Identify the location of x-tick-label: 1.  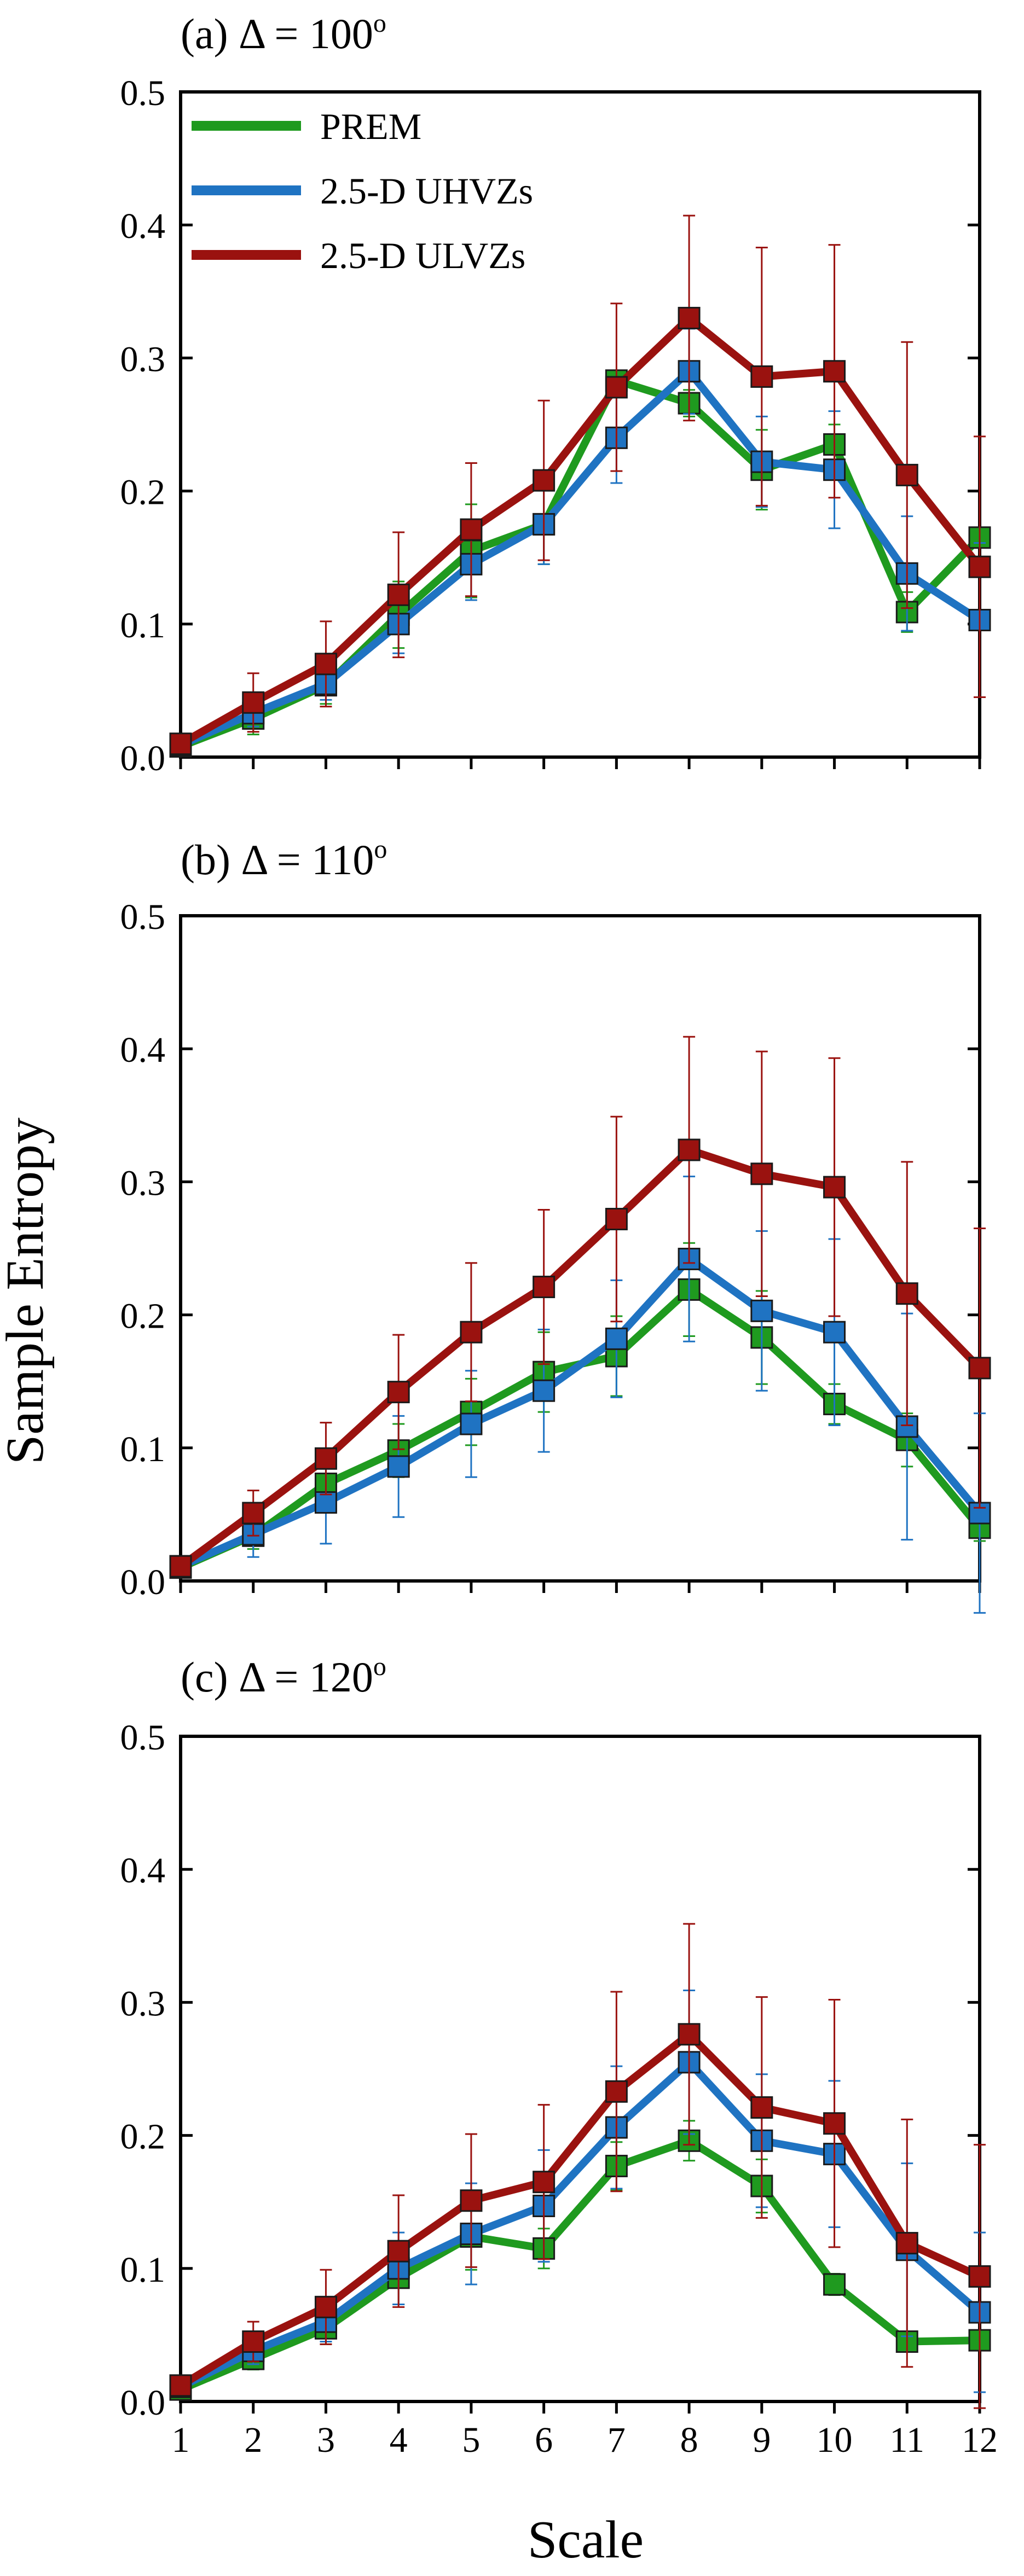
(181, 2440).